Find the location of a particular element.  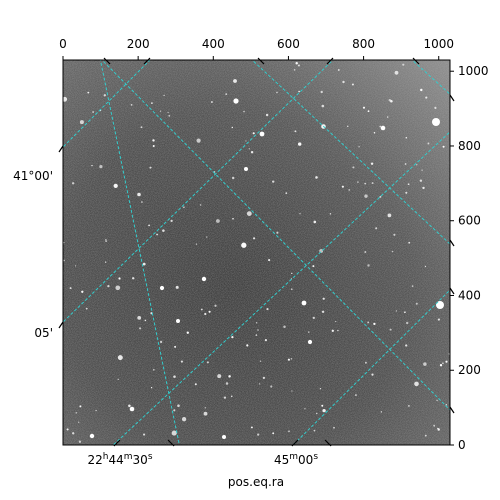

top-tick-label: 800 is located at coordinates (363, 44).